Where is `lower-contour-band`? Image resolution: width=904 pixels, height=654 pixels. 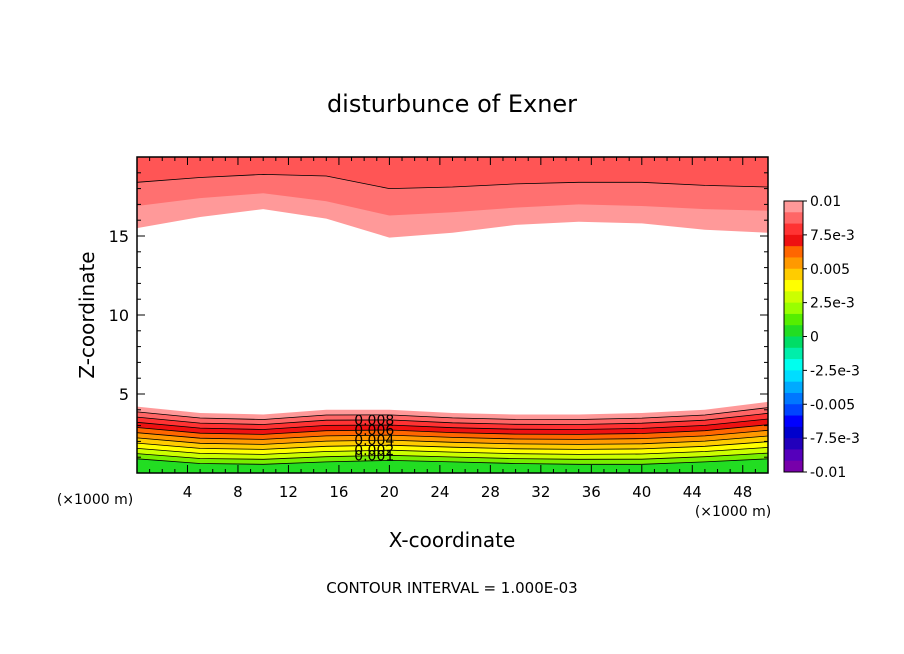 lower-contour-band is located at coordinates (452, 465).